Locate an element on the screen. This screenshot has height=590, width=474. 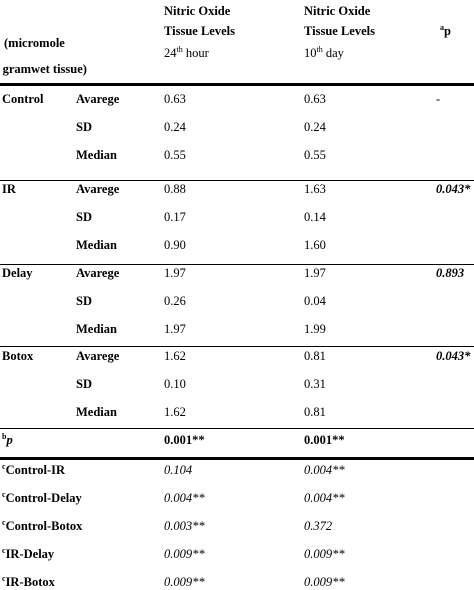
value-24h: 0.90 is located at coordinates (175, 245).